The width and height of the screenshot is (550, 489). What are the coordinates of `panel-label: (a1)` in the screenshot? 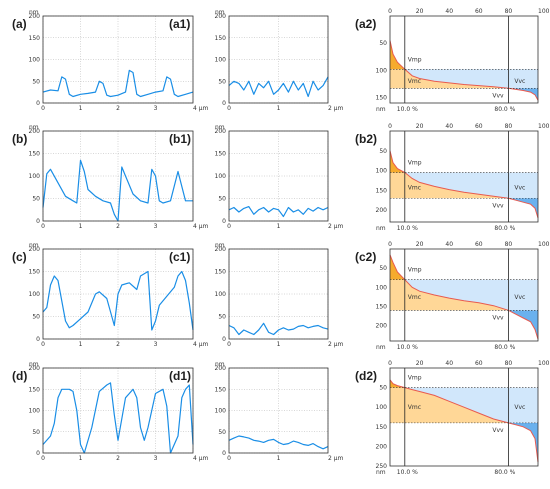 It's located at (179, 24).